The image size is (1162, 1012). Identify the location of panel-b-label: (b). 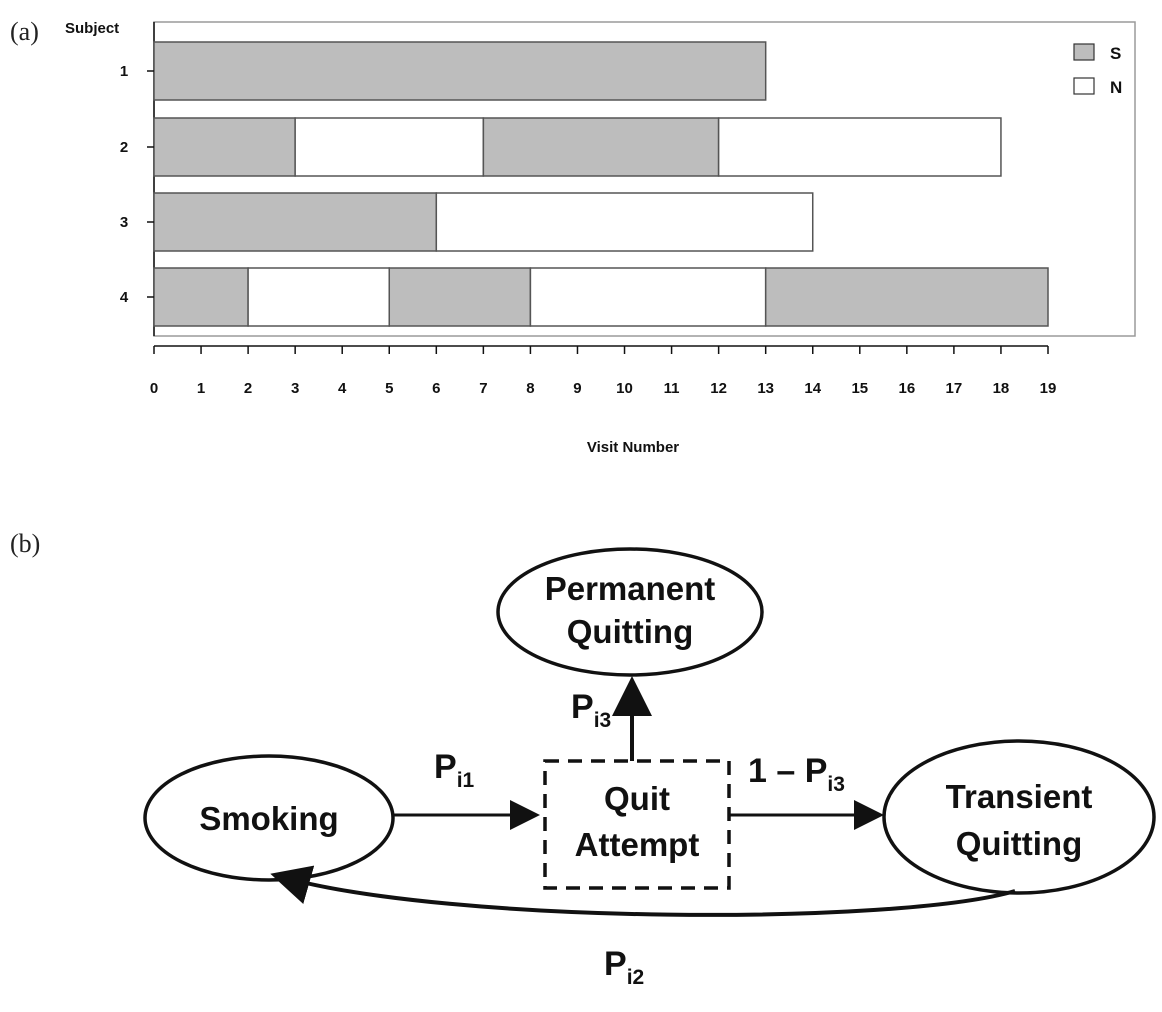
(25, 543).